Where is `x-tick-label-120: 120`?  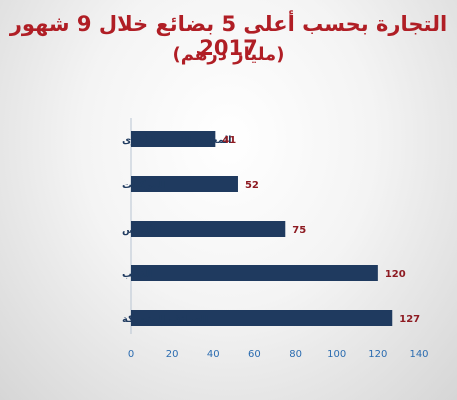 x-tick-label-120: 120 is located at coordinates (377, 354).